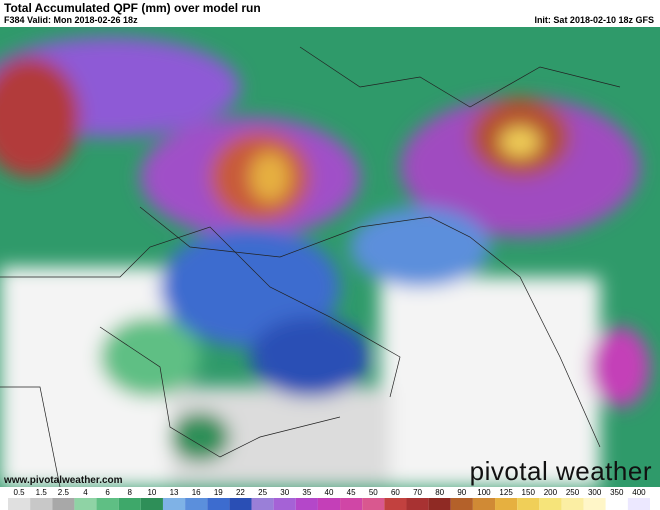 Image resolution: width=660 pixels, height=510 pixels. Describe the element at coordinates (484, 492) in the screenshot. I see `scale-label: 100` at that location.